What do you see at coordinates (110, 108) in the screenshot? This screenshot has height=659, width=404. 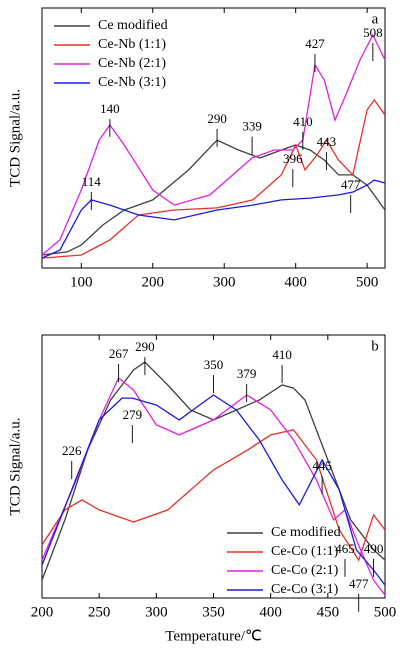 I see `peak-label: 140` at bounding box center [110, 108].